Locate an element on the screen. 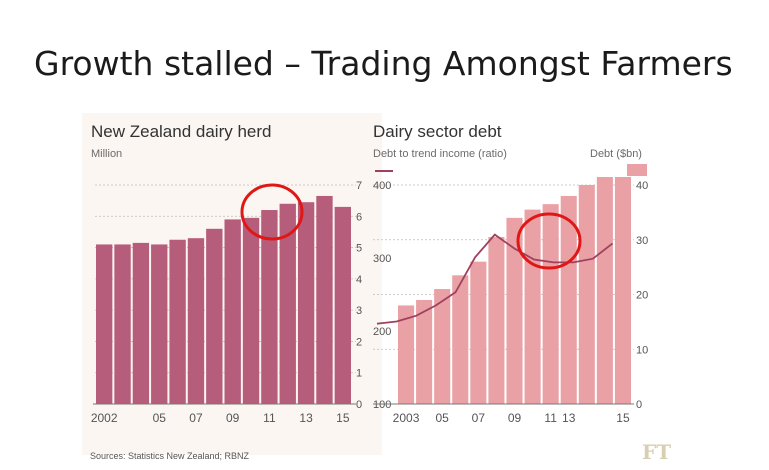 This screenshot has height=470, width=769. debt-left-tick-label: 300 is located at coordinates (382, 259).